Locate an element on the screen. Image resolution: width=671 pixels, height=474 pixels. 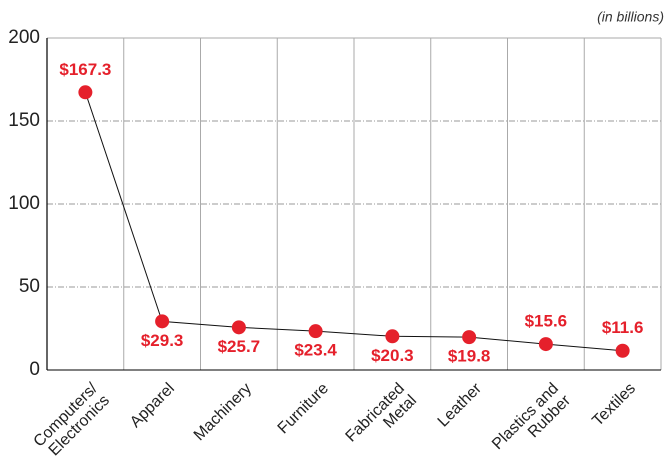
y-tick-label: 50 is located at coordinates (29, 286).